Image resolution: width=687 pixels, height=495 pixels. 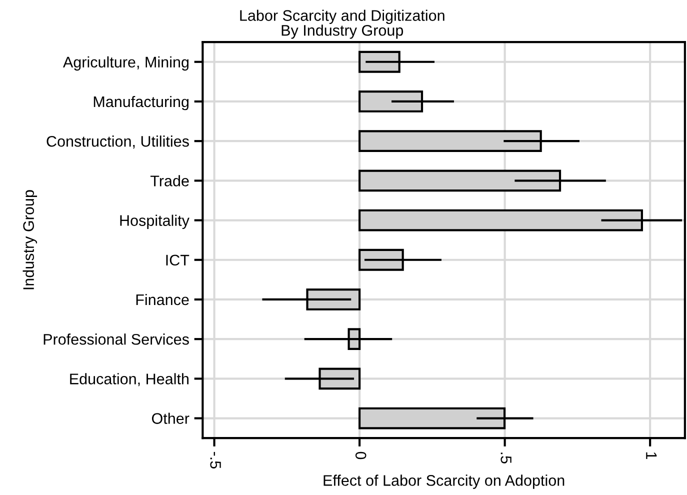 What do you see at coordinates (162, 300) in the screenshot?
I see `y-tick-label: Finance` at bounding box center [162, 300].